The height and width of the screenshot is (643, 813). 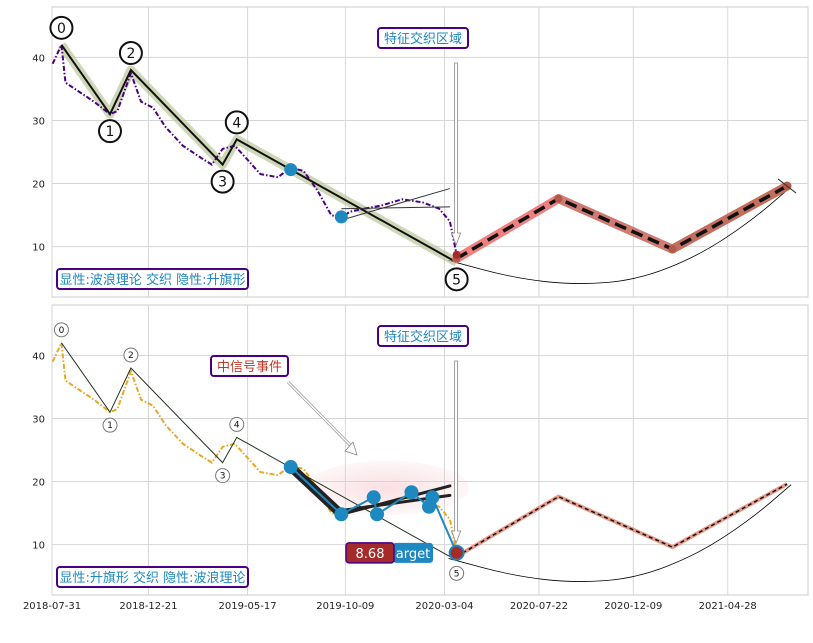 I want to click on panel-top-y-tick-label: 30, so click(x=38, y=121).